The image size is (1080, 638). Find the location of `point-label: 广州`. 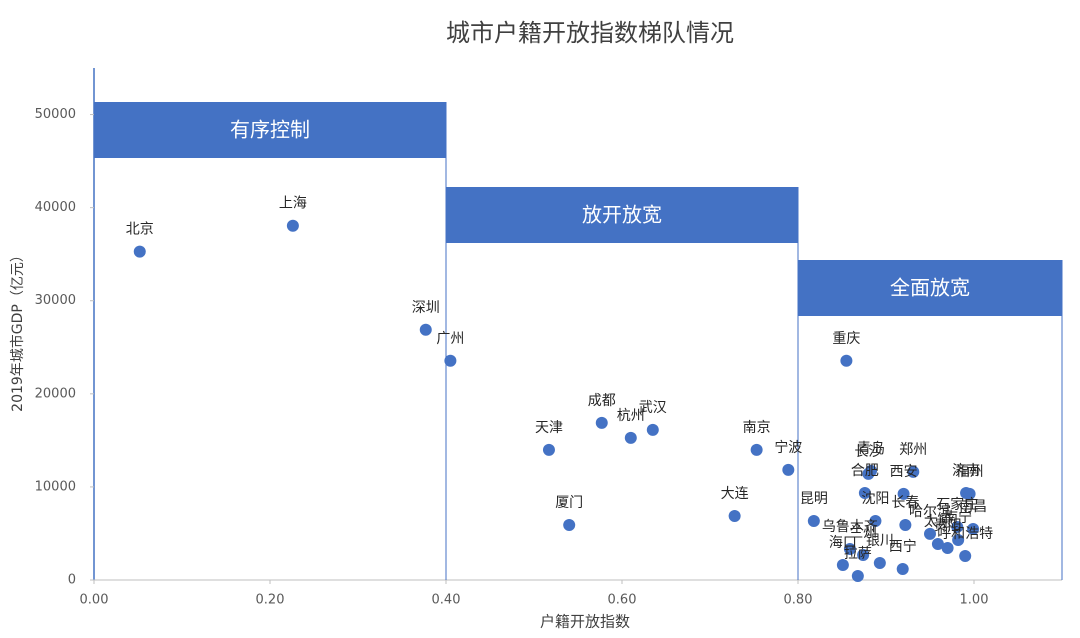

point-label: 广州 is located at coordinates (450, 339).